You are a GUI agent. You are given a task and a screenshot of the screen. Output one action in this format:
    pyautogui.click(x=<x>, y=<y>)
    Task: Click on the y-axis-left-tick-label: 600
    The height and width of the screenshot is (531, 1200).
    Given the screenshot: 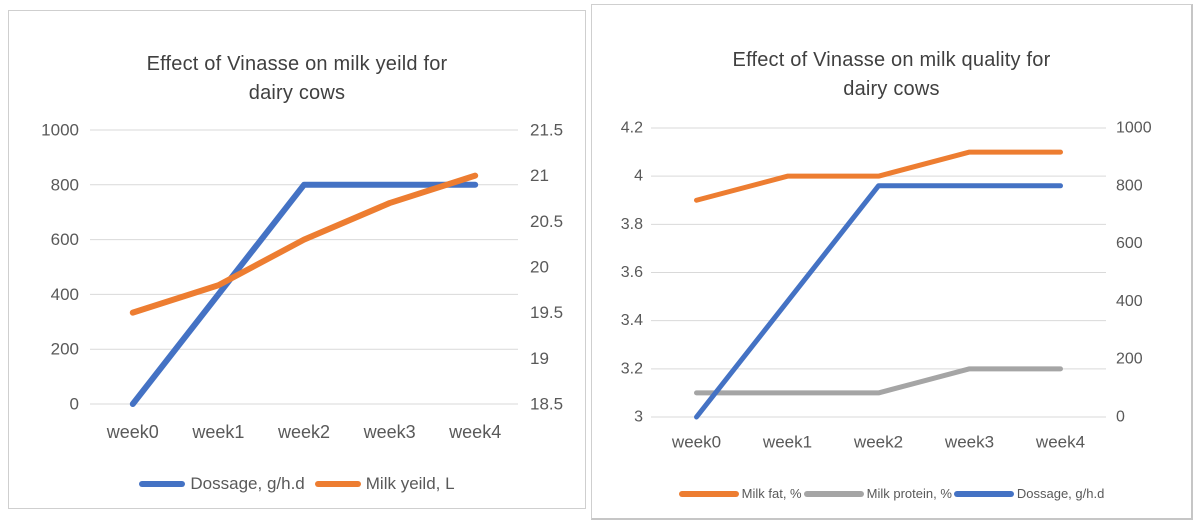 What is the action you would take?
    pyautogui.click(x=65, y=239)
    